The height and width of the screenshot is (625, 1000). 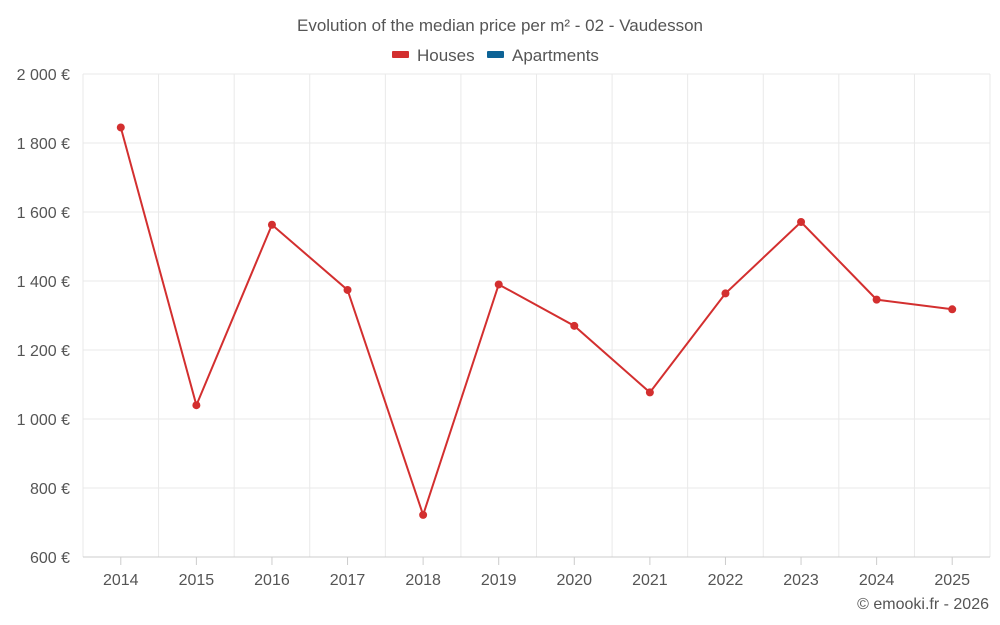 I want to click on data-point-houses-2024, so click(x=876, y=299).